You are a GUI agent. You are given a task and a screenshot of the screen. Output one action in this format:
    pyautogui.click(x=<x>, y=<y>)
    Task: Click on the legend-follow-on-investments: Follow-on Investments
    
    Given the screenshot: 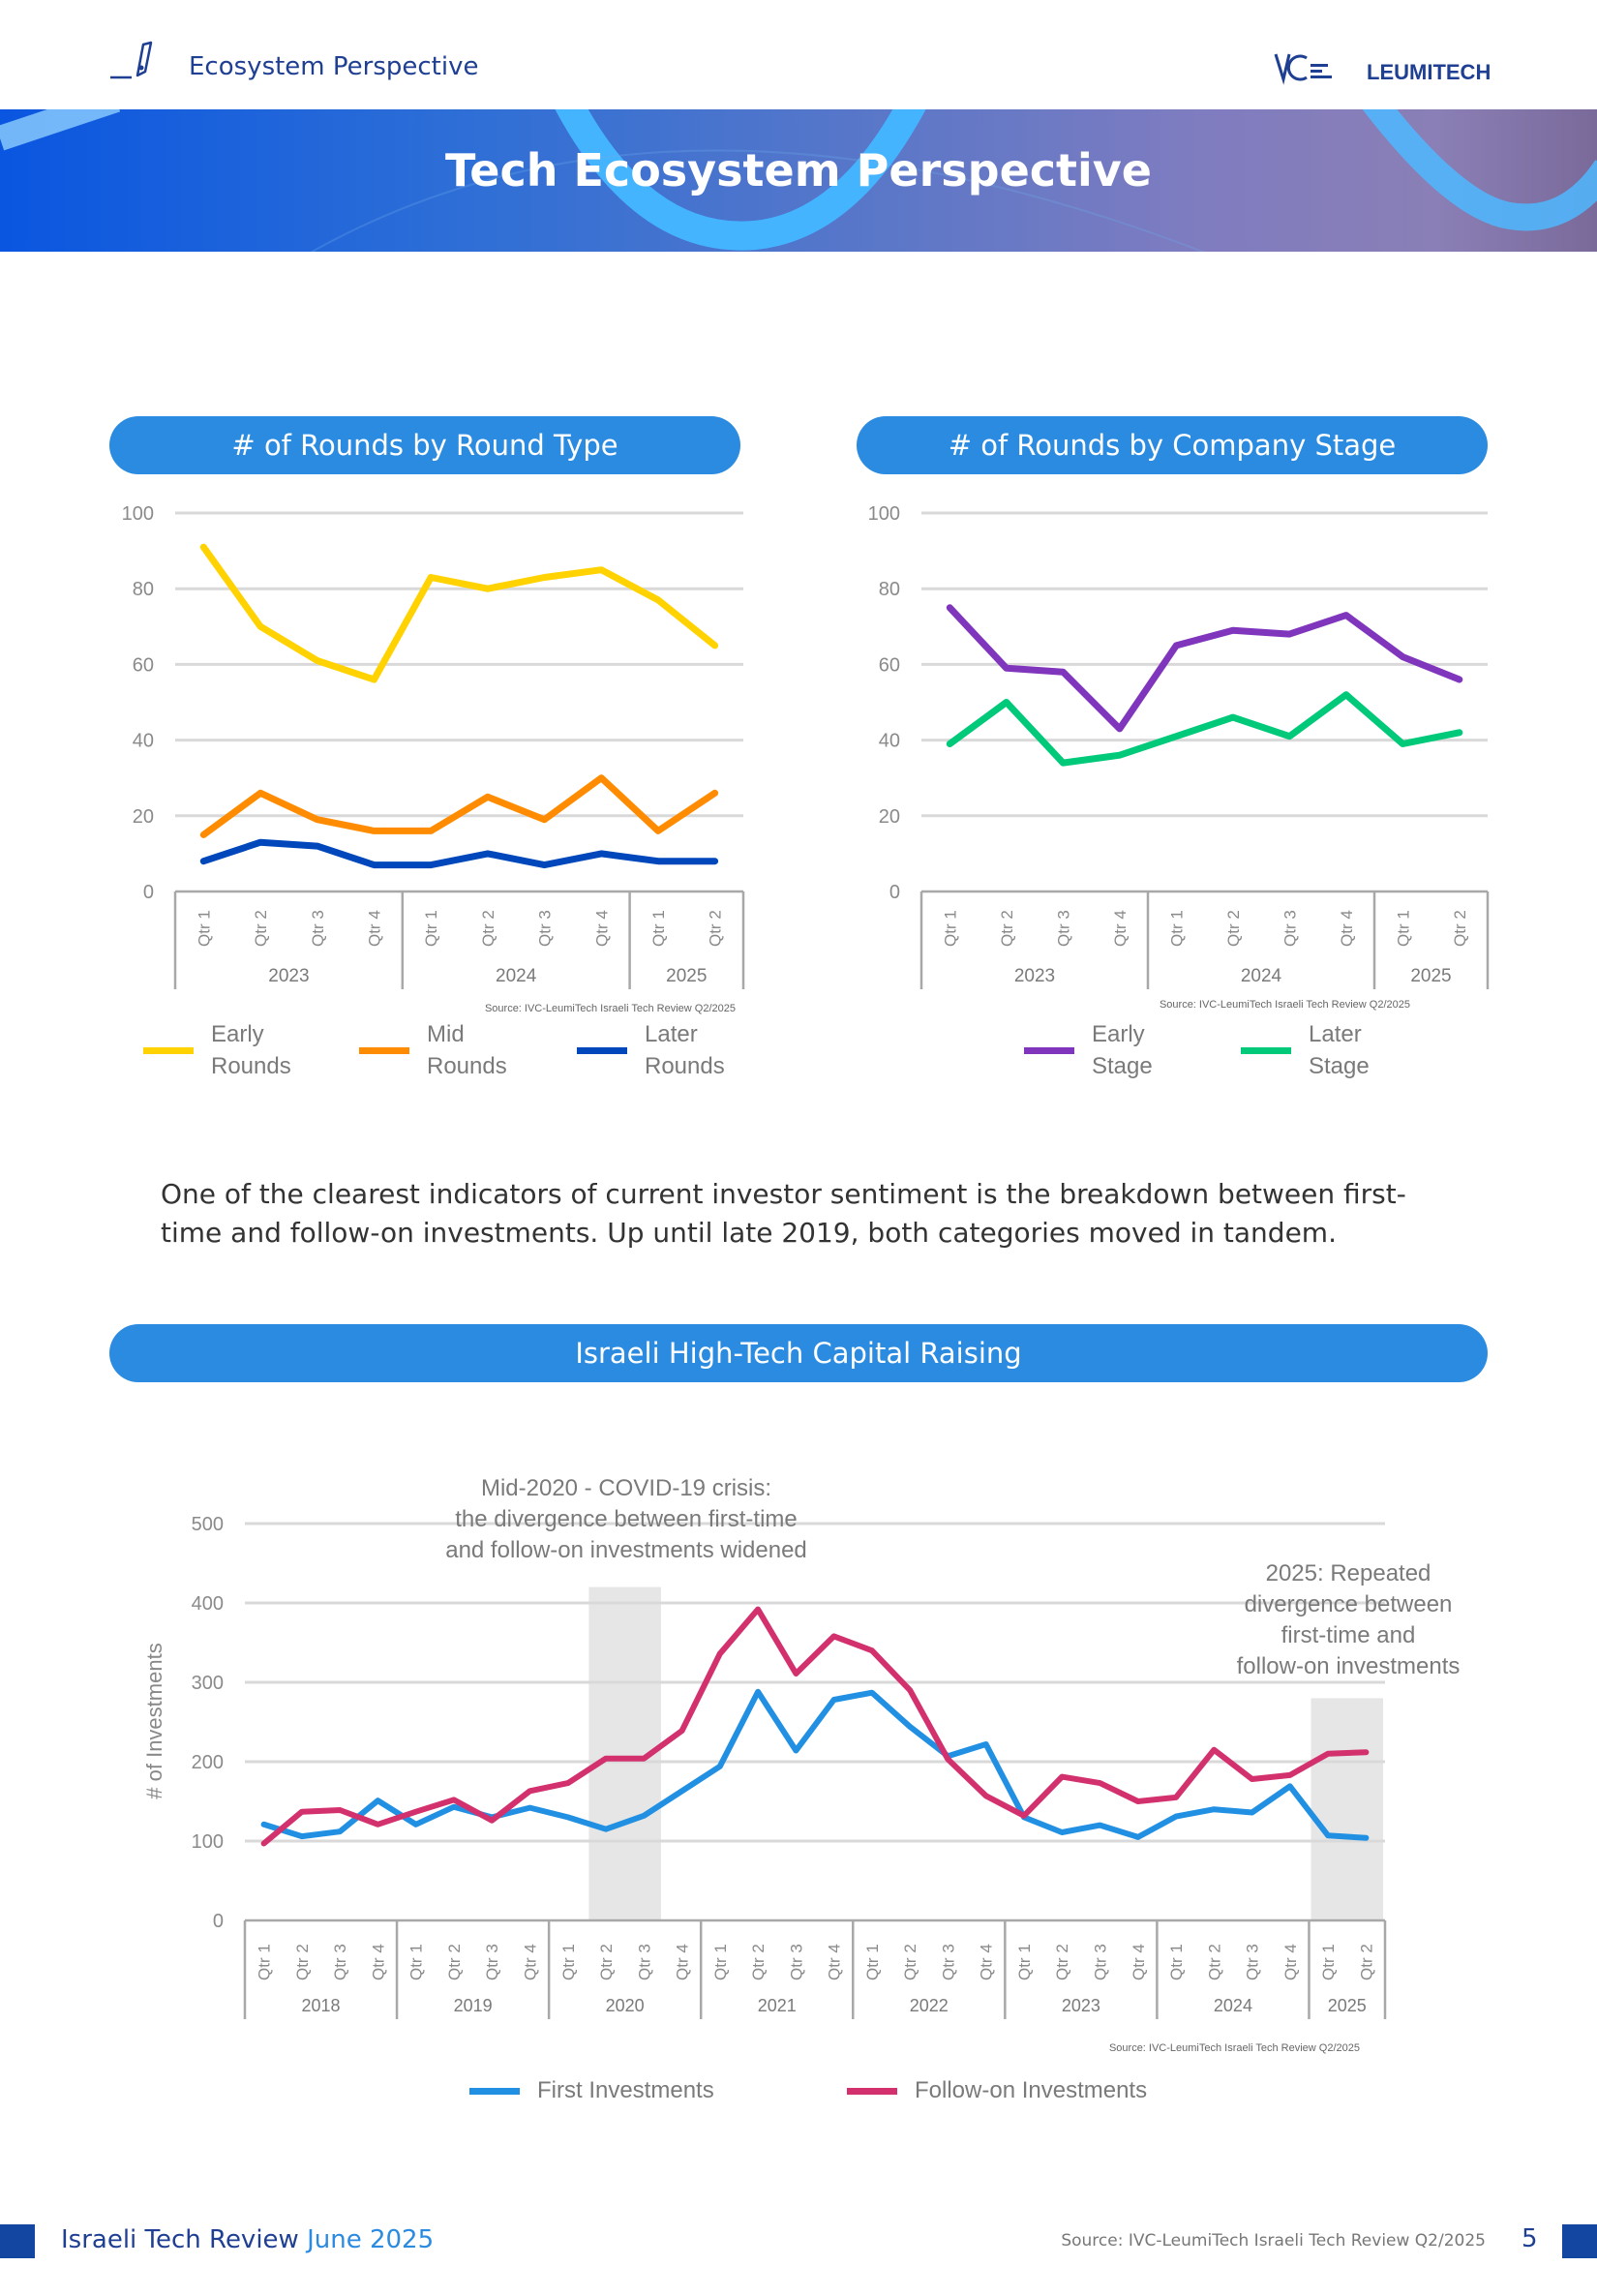 What is the action you would take?
    pyautogui.click(x=997, y=2090)
    